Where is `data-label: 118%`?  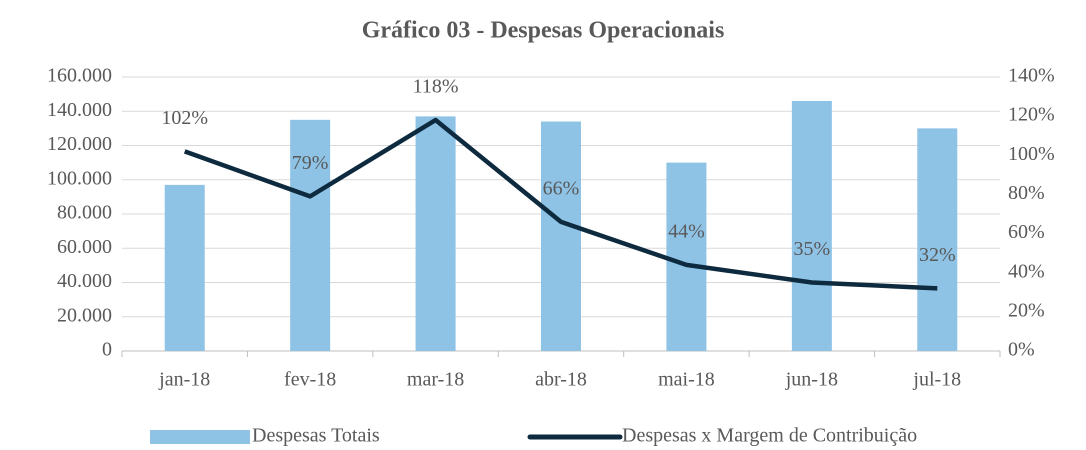
data-label: 118% is located at coordinates (436, 87).